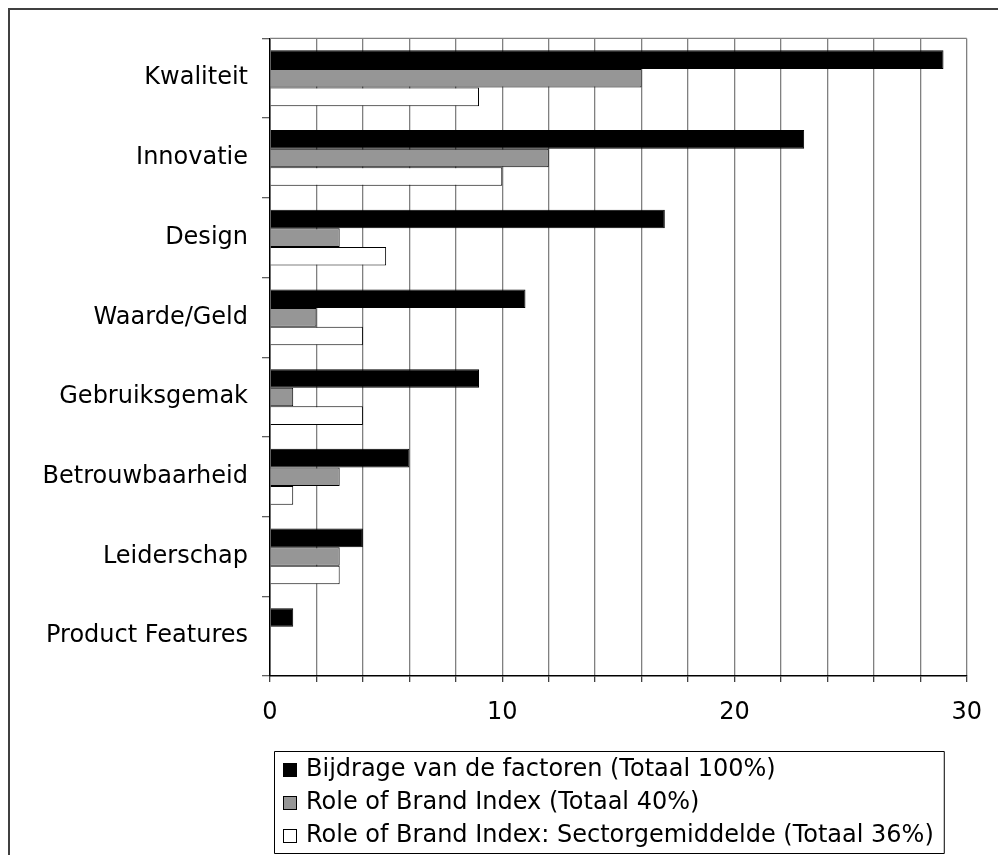 The image size is (1006, 863). What do you see at coordinates (541, 768) in the screenshot?
I see `legend-label: Bijdrage van de factoren (Totaal 100%)` at bounding box center [541, 768].